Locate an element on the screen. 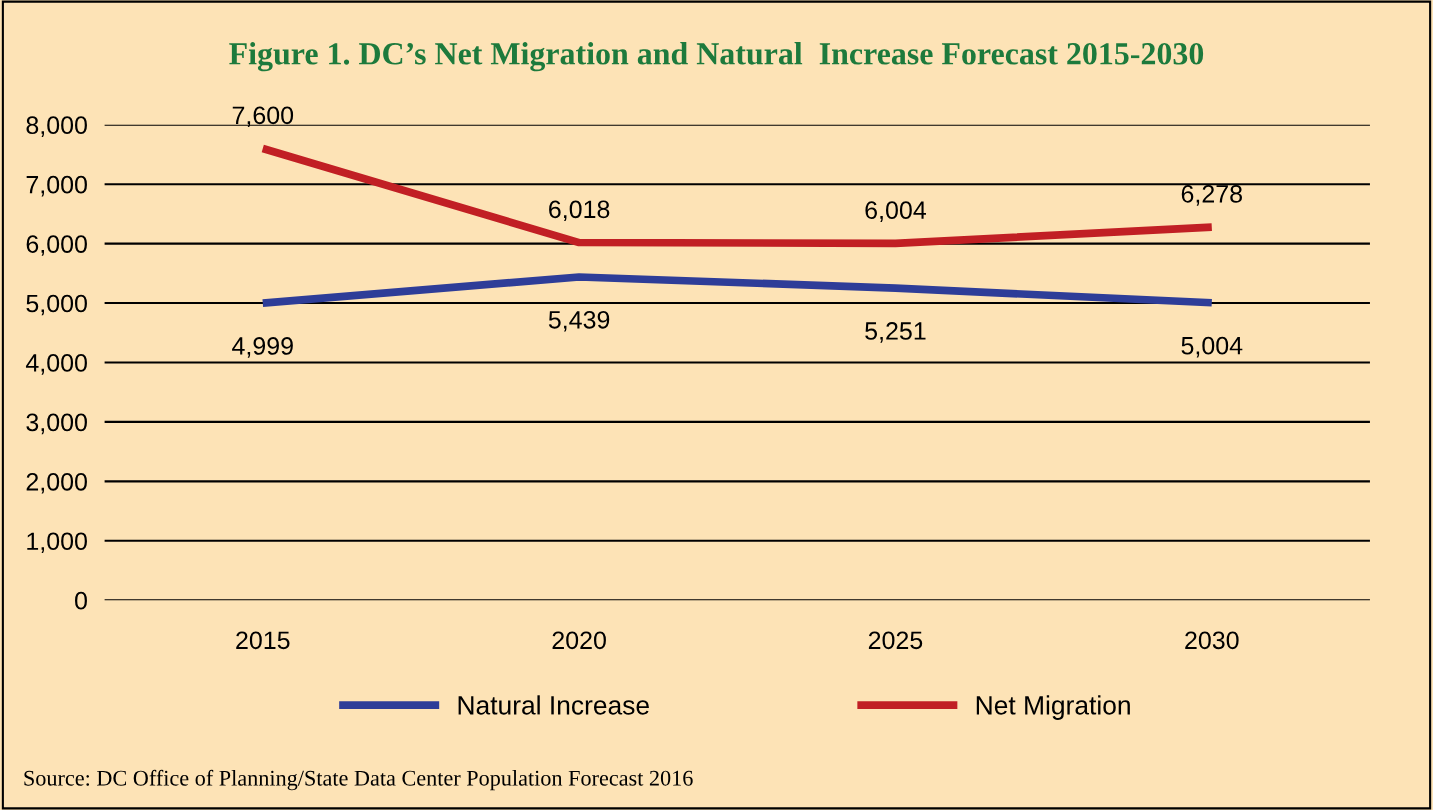  data-label: 5,439 is located at coordinates (579, 321).